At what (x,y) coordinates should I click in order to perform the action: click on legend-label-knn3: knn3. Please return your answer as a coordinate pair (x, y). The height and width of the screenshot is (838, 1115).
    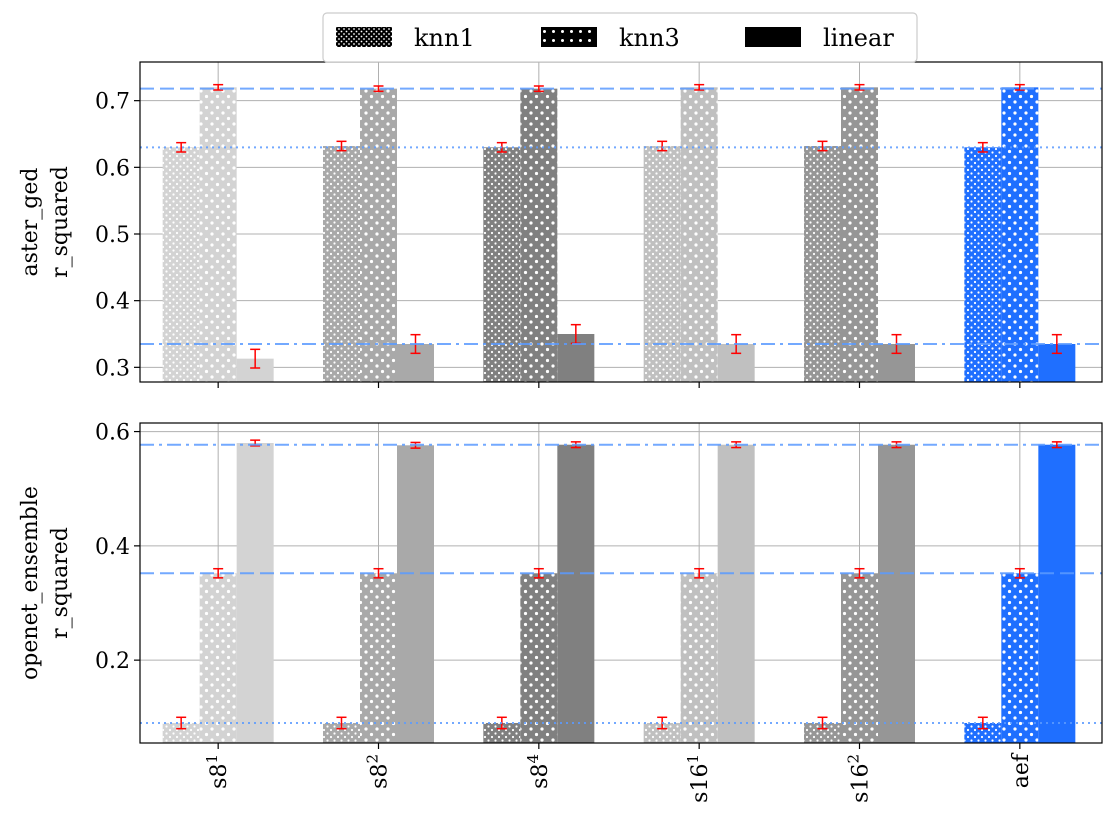
    Looking at the image, I should click on (649, 38).